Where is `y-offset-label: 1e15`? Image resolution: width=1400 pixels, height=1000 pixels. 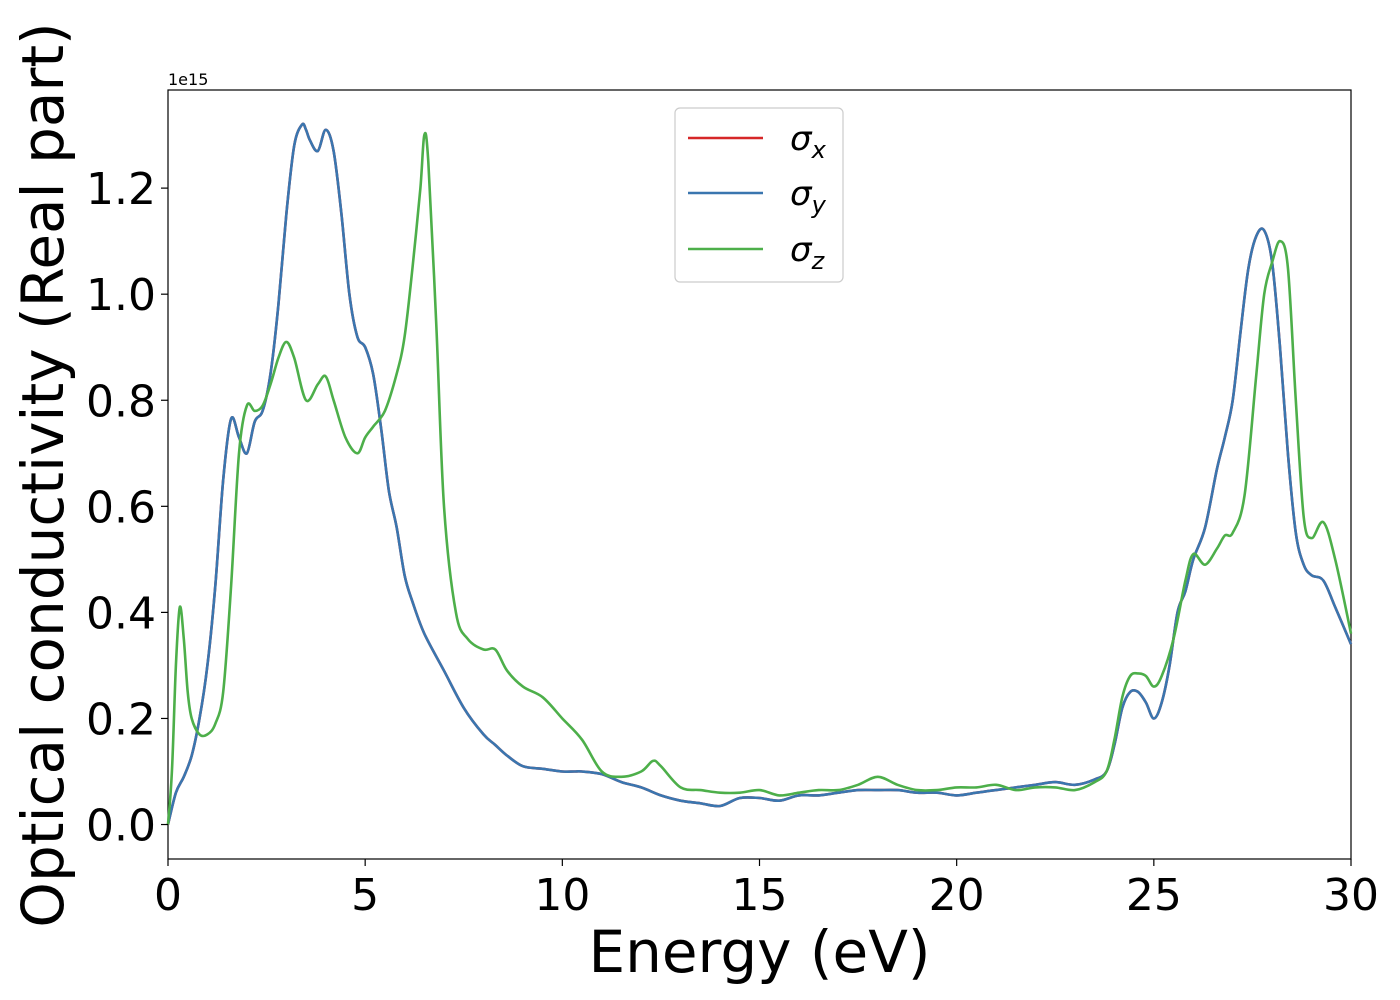
y-offset-label: 1e15 is located at coordinates (188, 79).